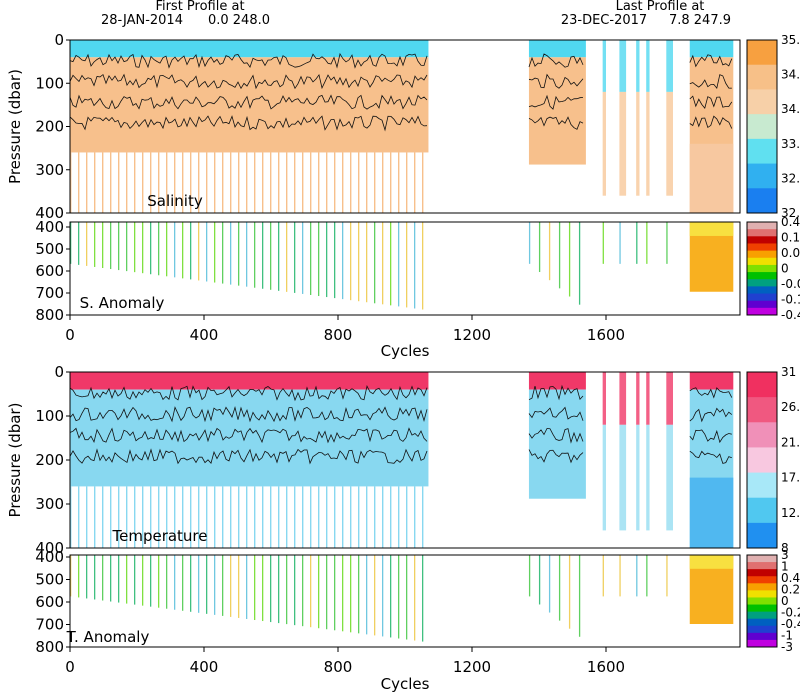 This screenshot has height=700, width=800. Describe the element at coordinates (142, 20) in the screenshot. I see `first-profile-date: 28-JAN-2014` at that location.